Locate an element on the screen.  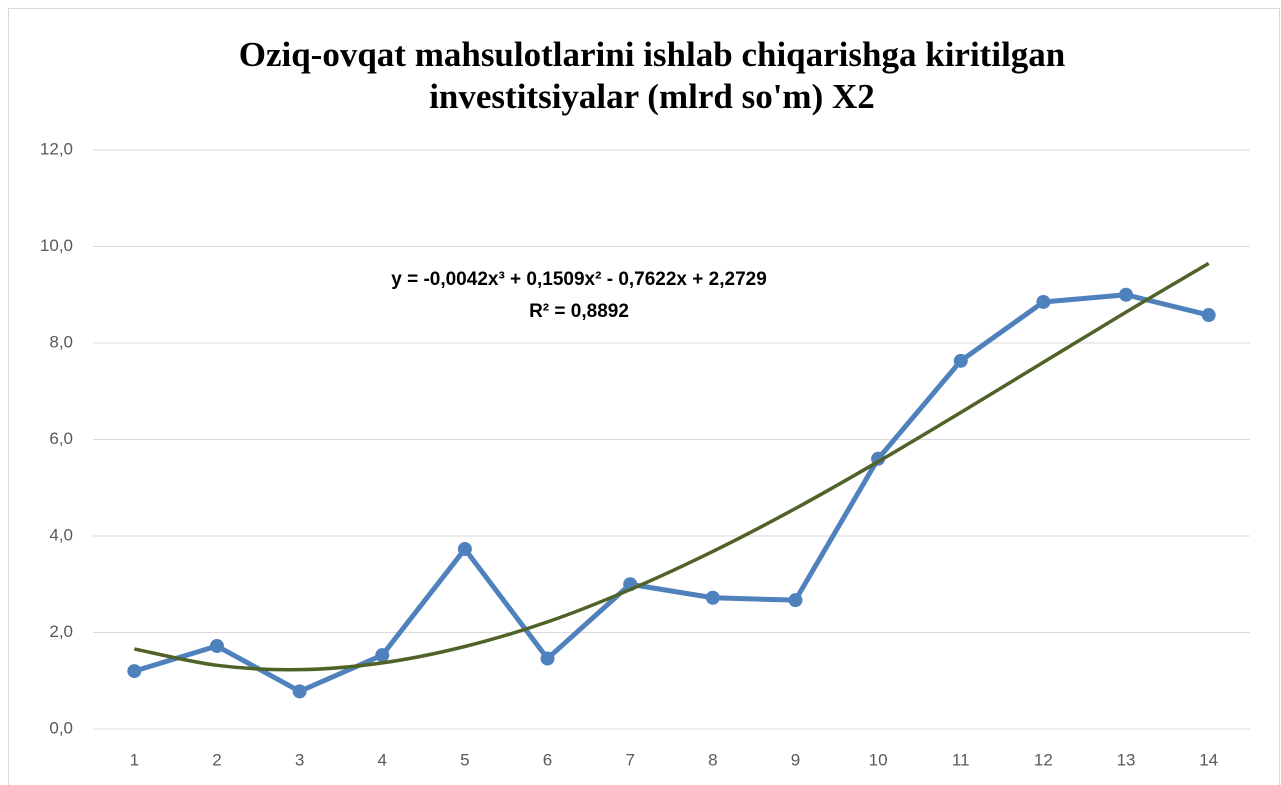
x-tick-label: 12 is located at coordinates (1043, 759).